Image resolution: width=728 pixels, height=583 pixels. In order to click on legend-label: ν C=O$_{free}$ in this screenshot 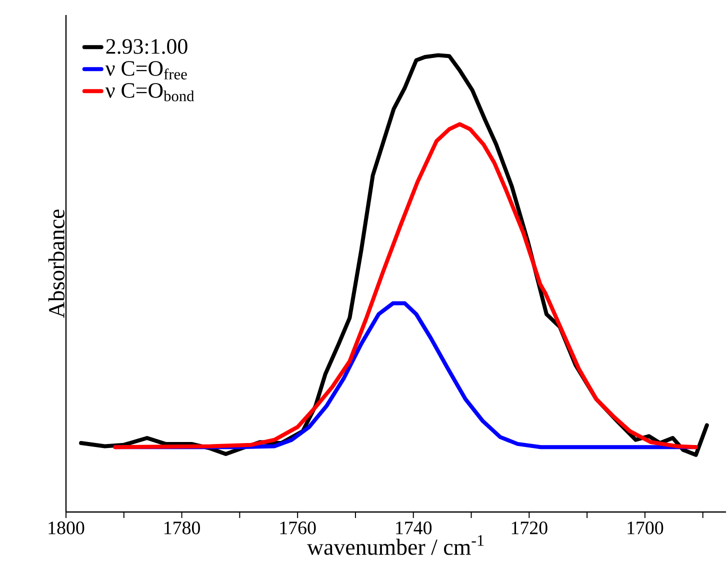, I will do `click(146, 70)`.